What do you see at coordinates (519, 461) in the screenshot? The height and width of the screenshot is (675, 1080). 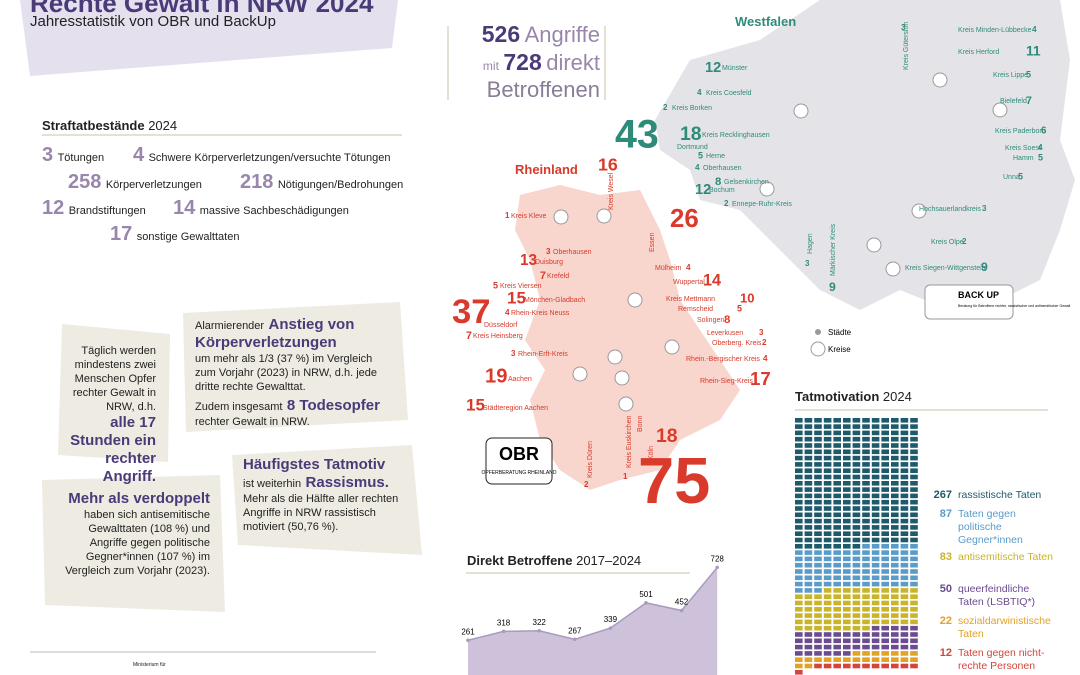 I see `obr-logo` at bounding box center [519, 461].